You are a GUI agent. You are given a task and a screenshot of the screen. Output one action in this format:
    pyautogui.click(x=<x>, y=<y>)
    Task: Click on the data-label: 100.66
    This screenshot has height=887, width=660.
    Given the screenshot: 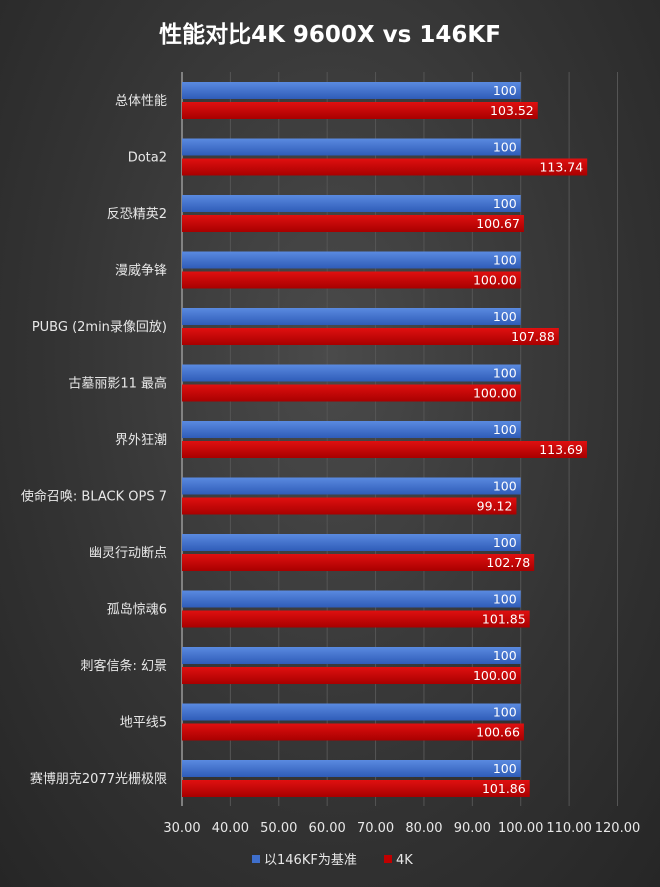 What is the action you would take?
    pyautogui.click(x=498, y=732)
    